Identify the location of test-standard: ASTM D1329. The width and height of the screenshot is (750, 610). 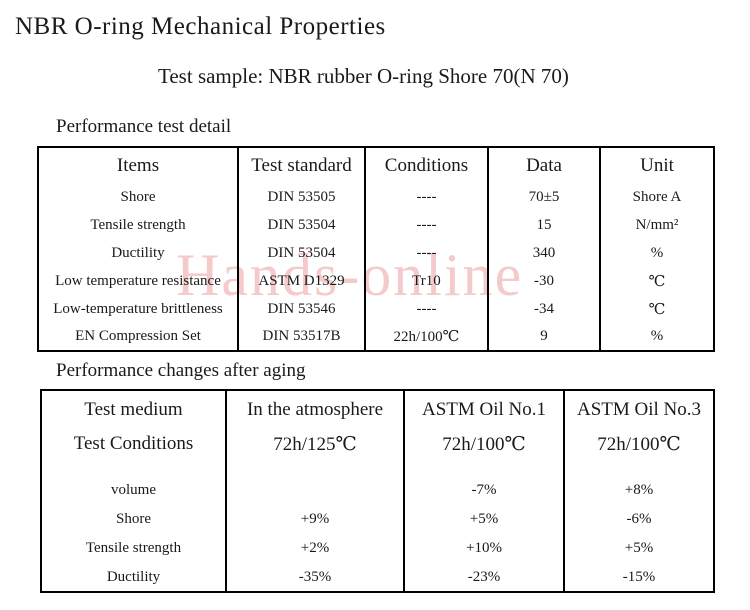
(301, 281).